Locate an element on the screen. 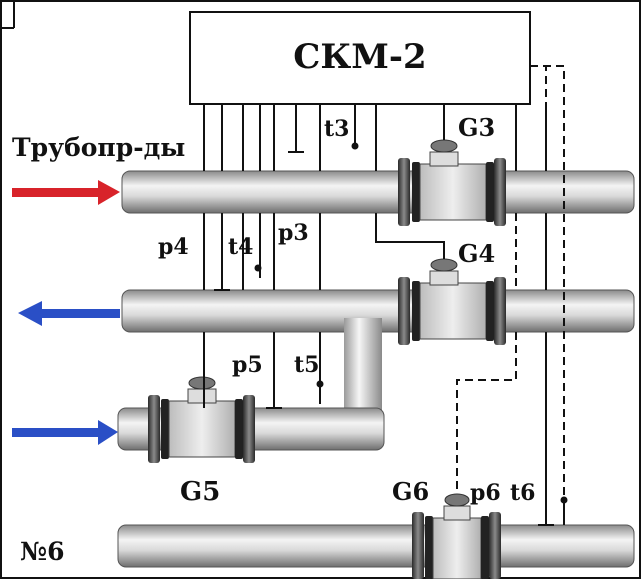 This screenshot has width=641, height=579. pipelines-label: Трубопр-ды is located at coordinates (98, 147).